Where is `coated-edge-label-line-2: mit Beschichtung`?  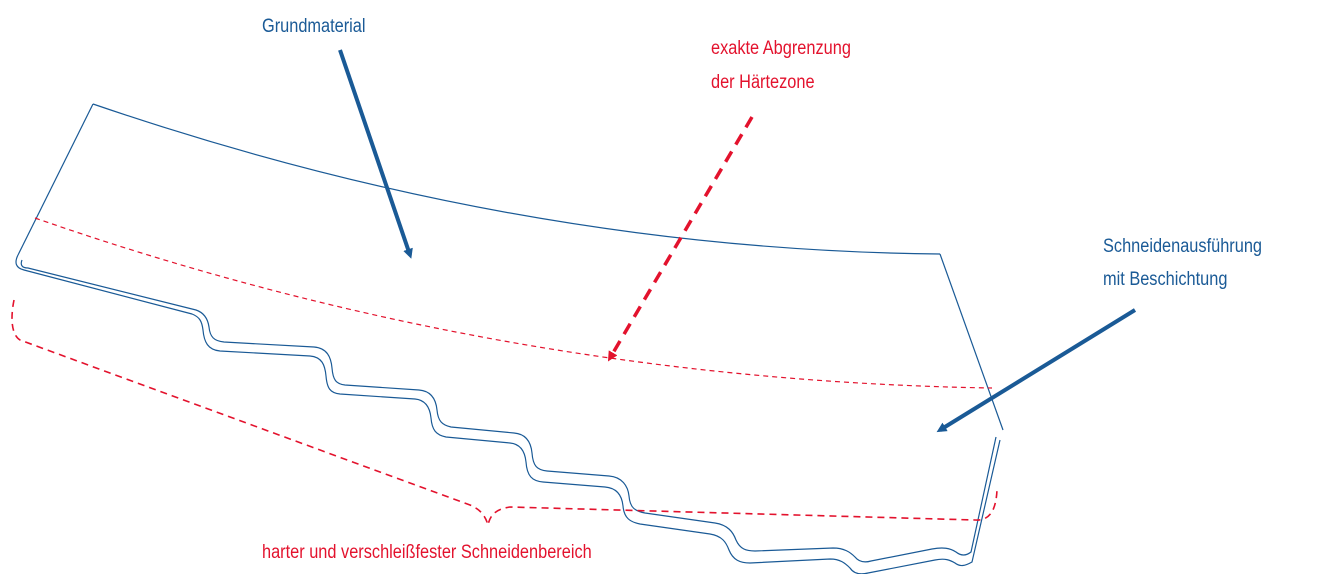
coated-edge-label-line-2: mit Beschichtung is located at coordinates (1165, 279).